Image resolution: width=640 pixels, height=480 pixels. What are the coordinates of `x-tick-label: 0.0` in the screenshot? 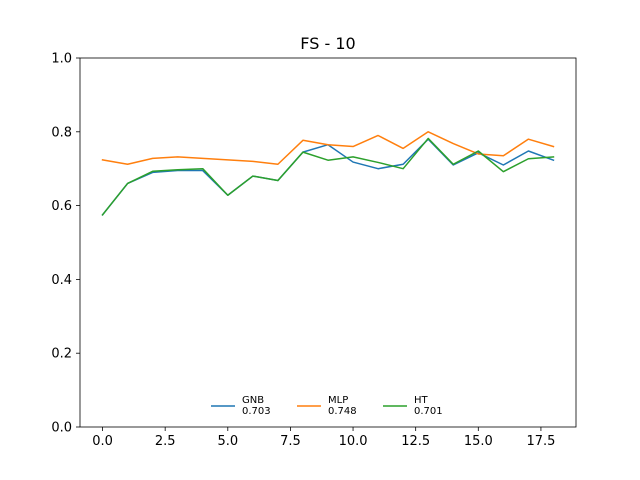 It's located at (102, 441).